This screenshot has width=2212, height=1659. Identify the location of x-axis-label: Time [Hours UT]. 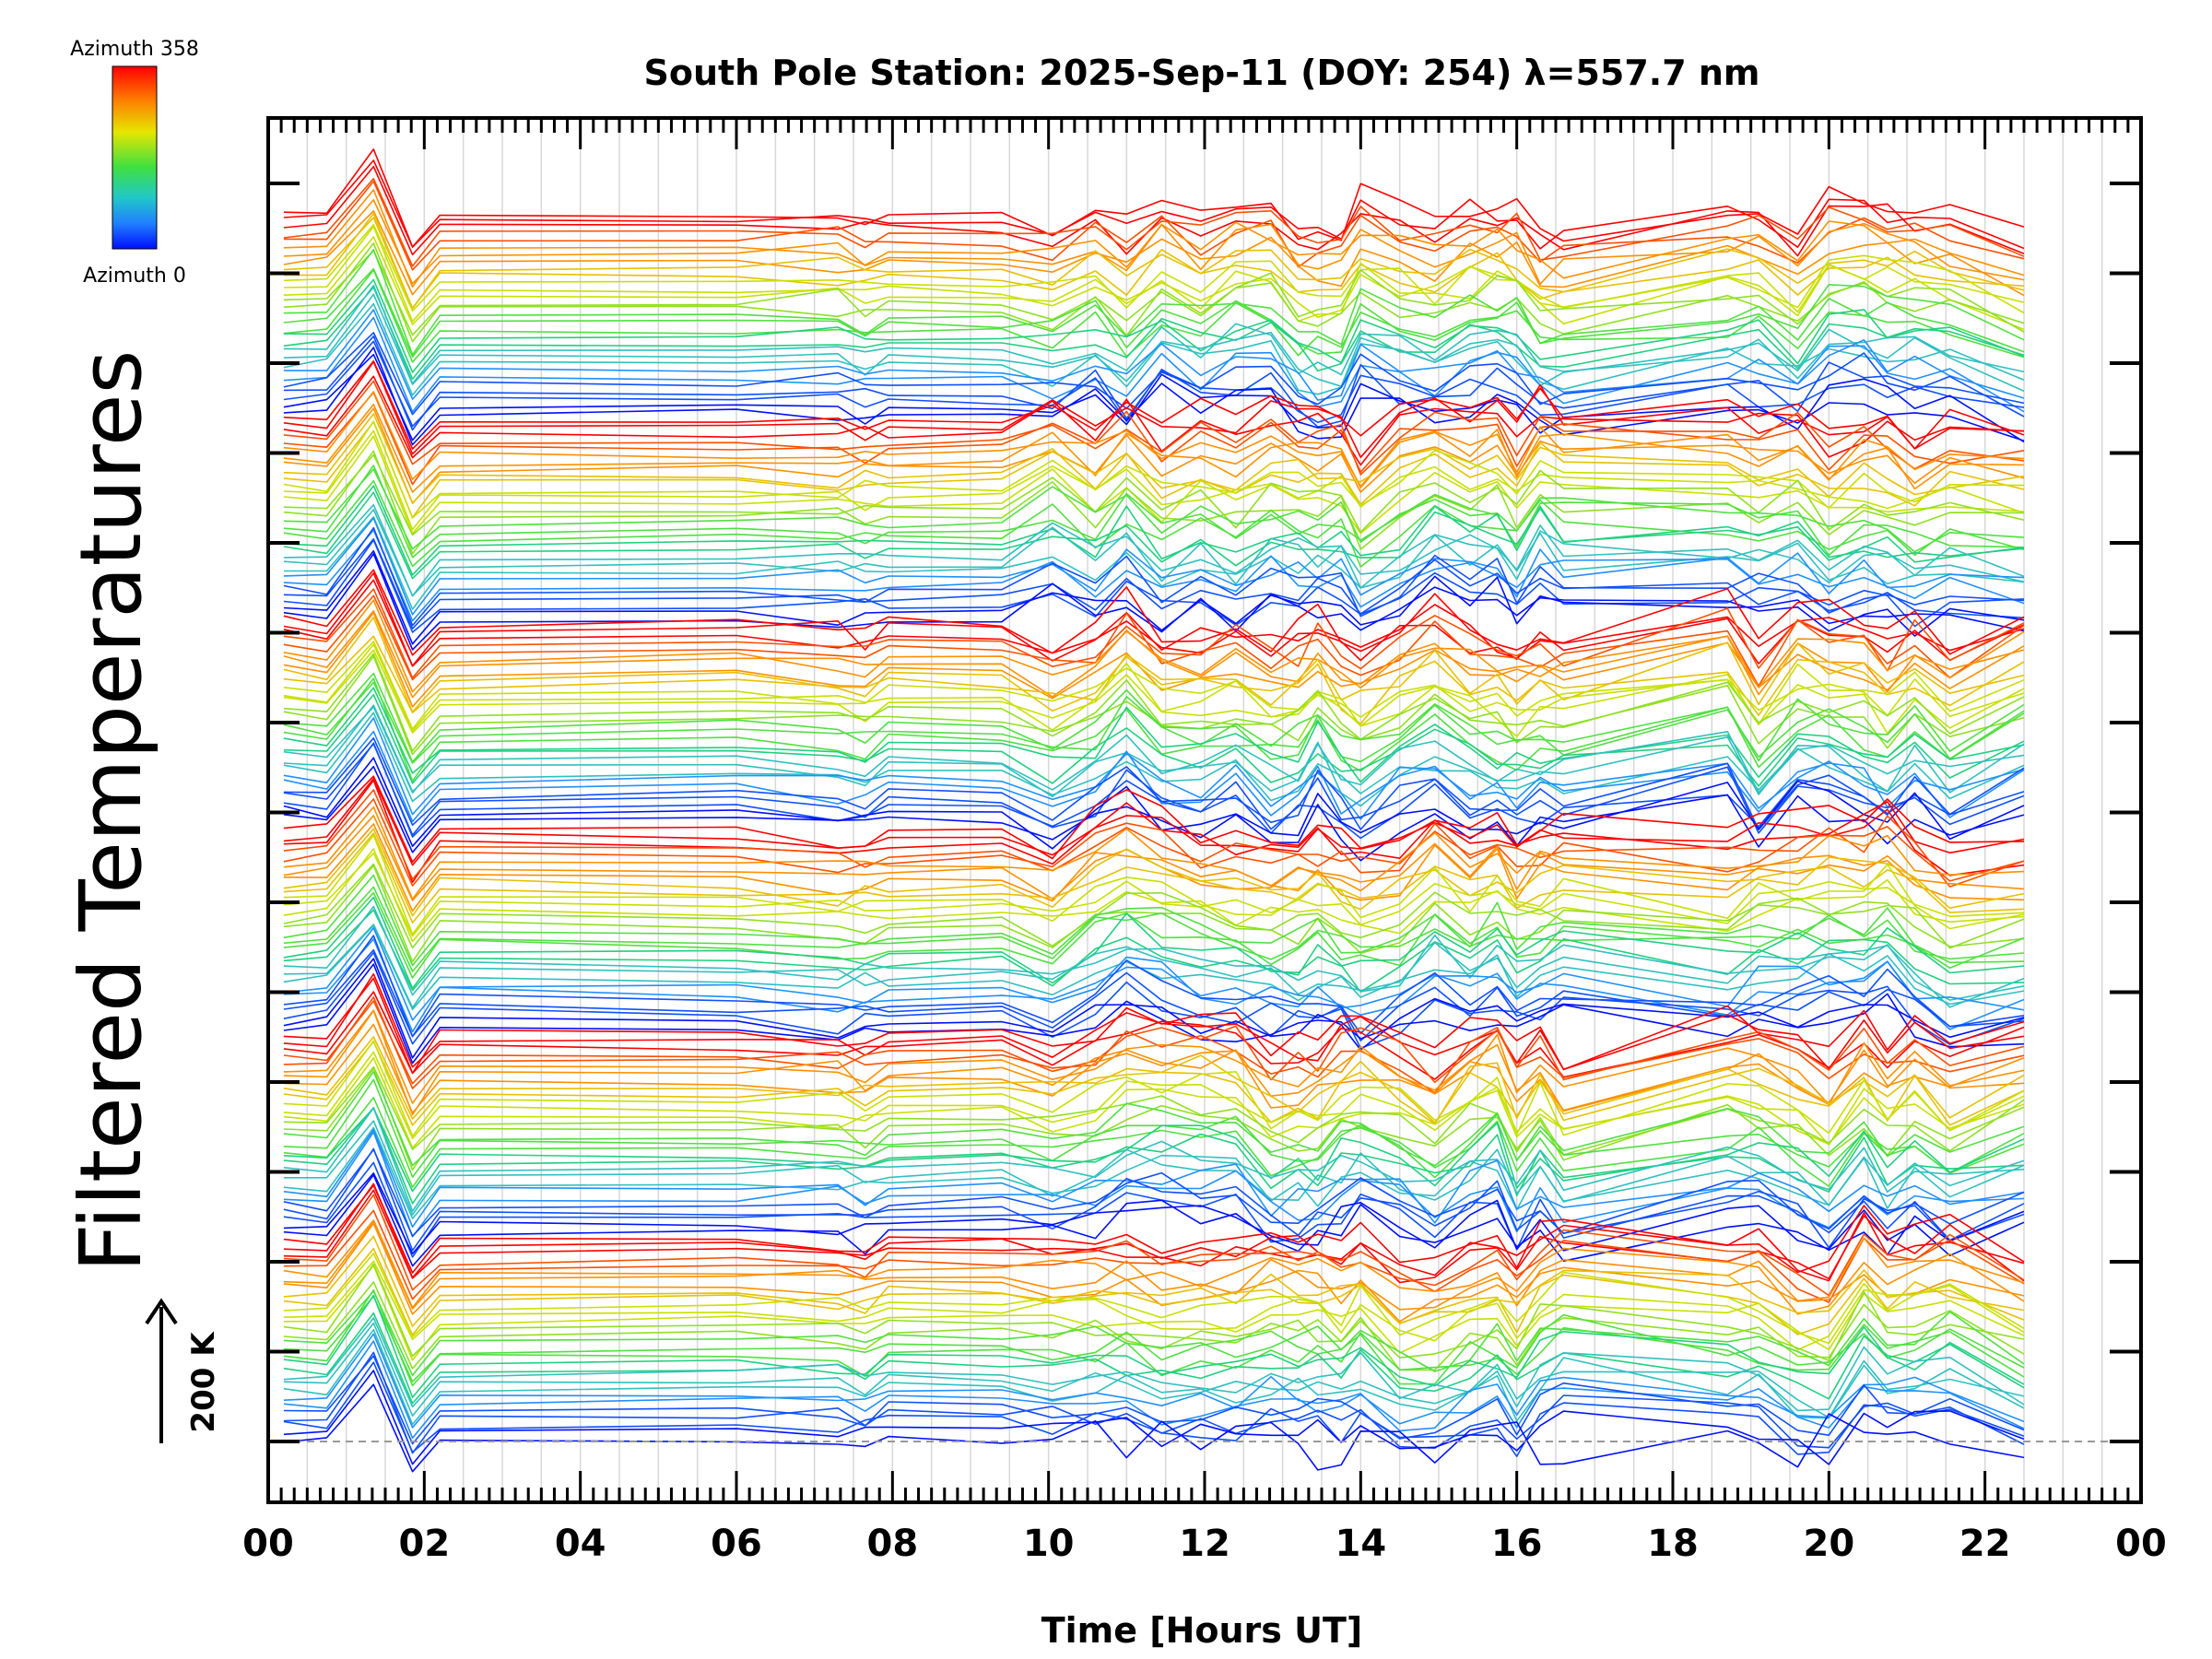
(1202, 1630).